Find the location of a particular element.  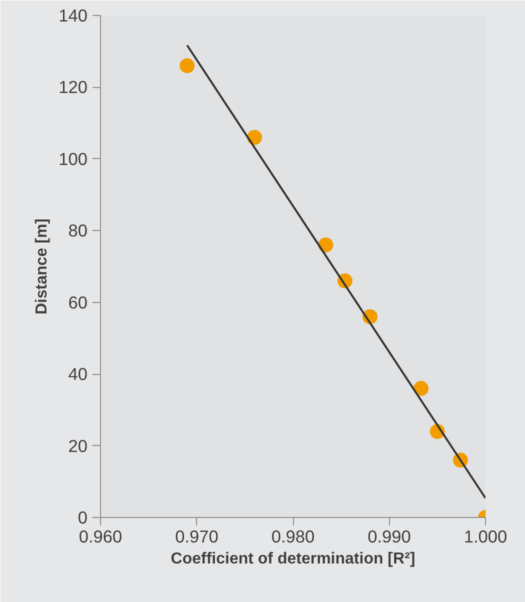

y-tick-label: 80 is located at coordinates (78, 230).